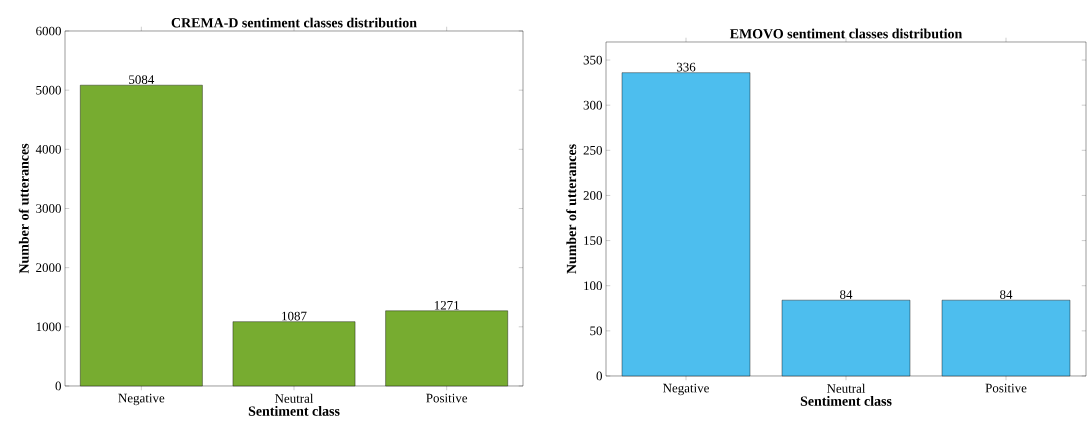 The image size is (1089, 439). Describe the element at coordinates (142, 79) in the screenshot. I see `data-label: 5084` at that location.